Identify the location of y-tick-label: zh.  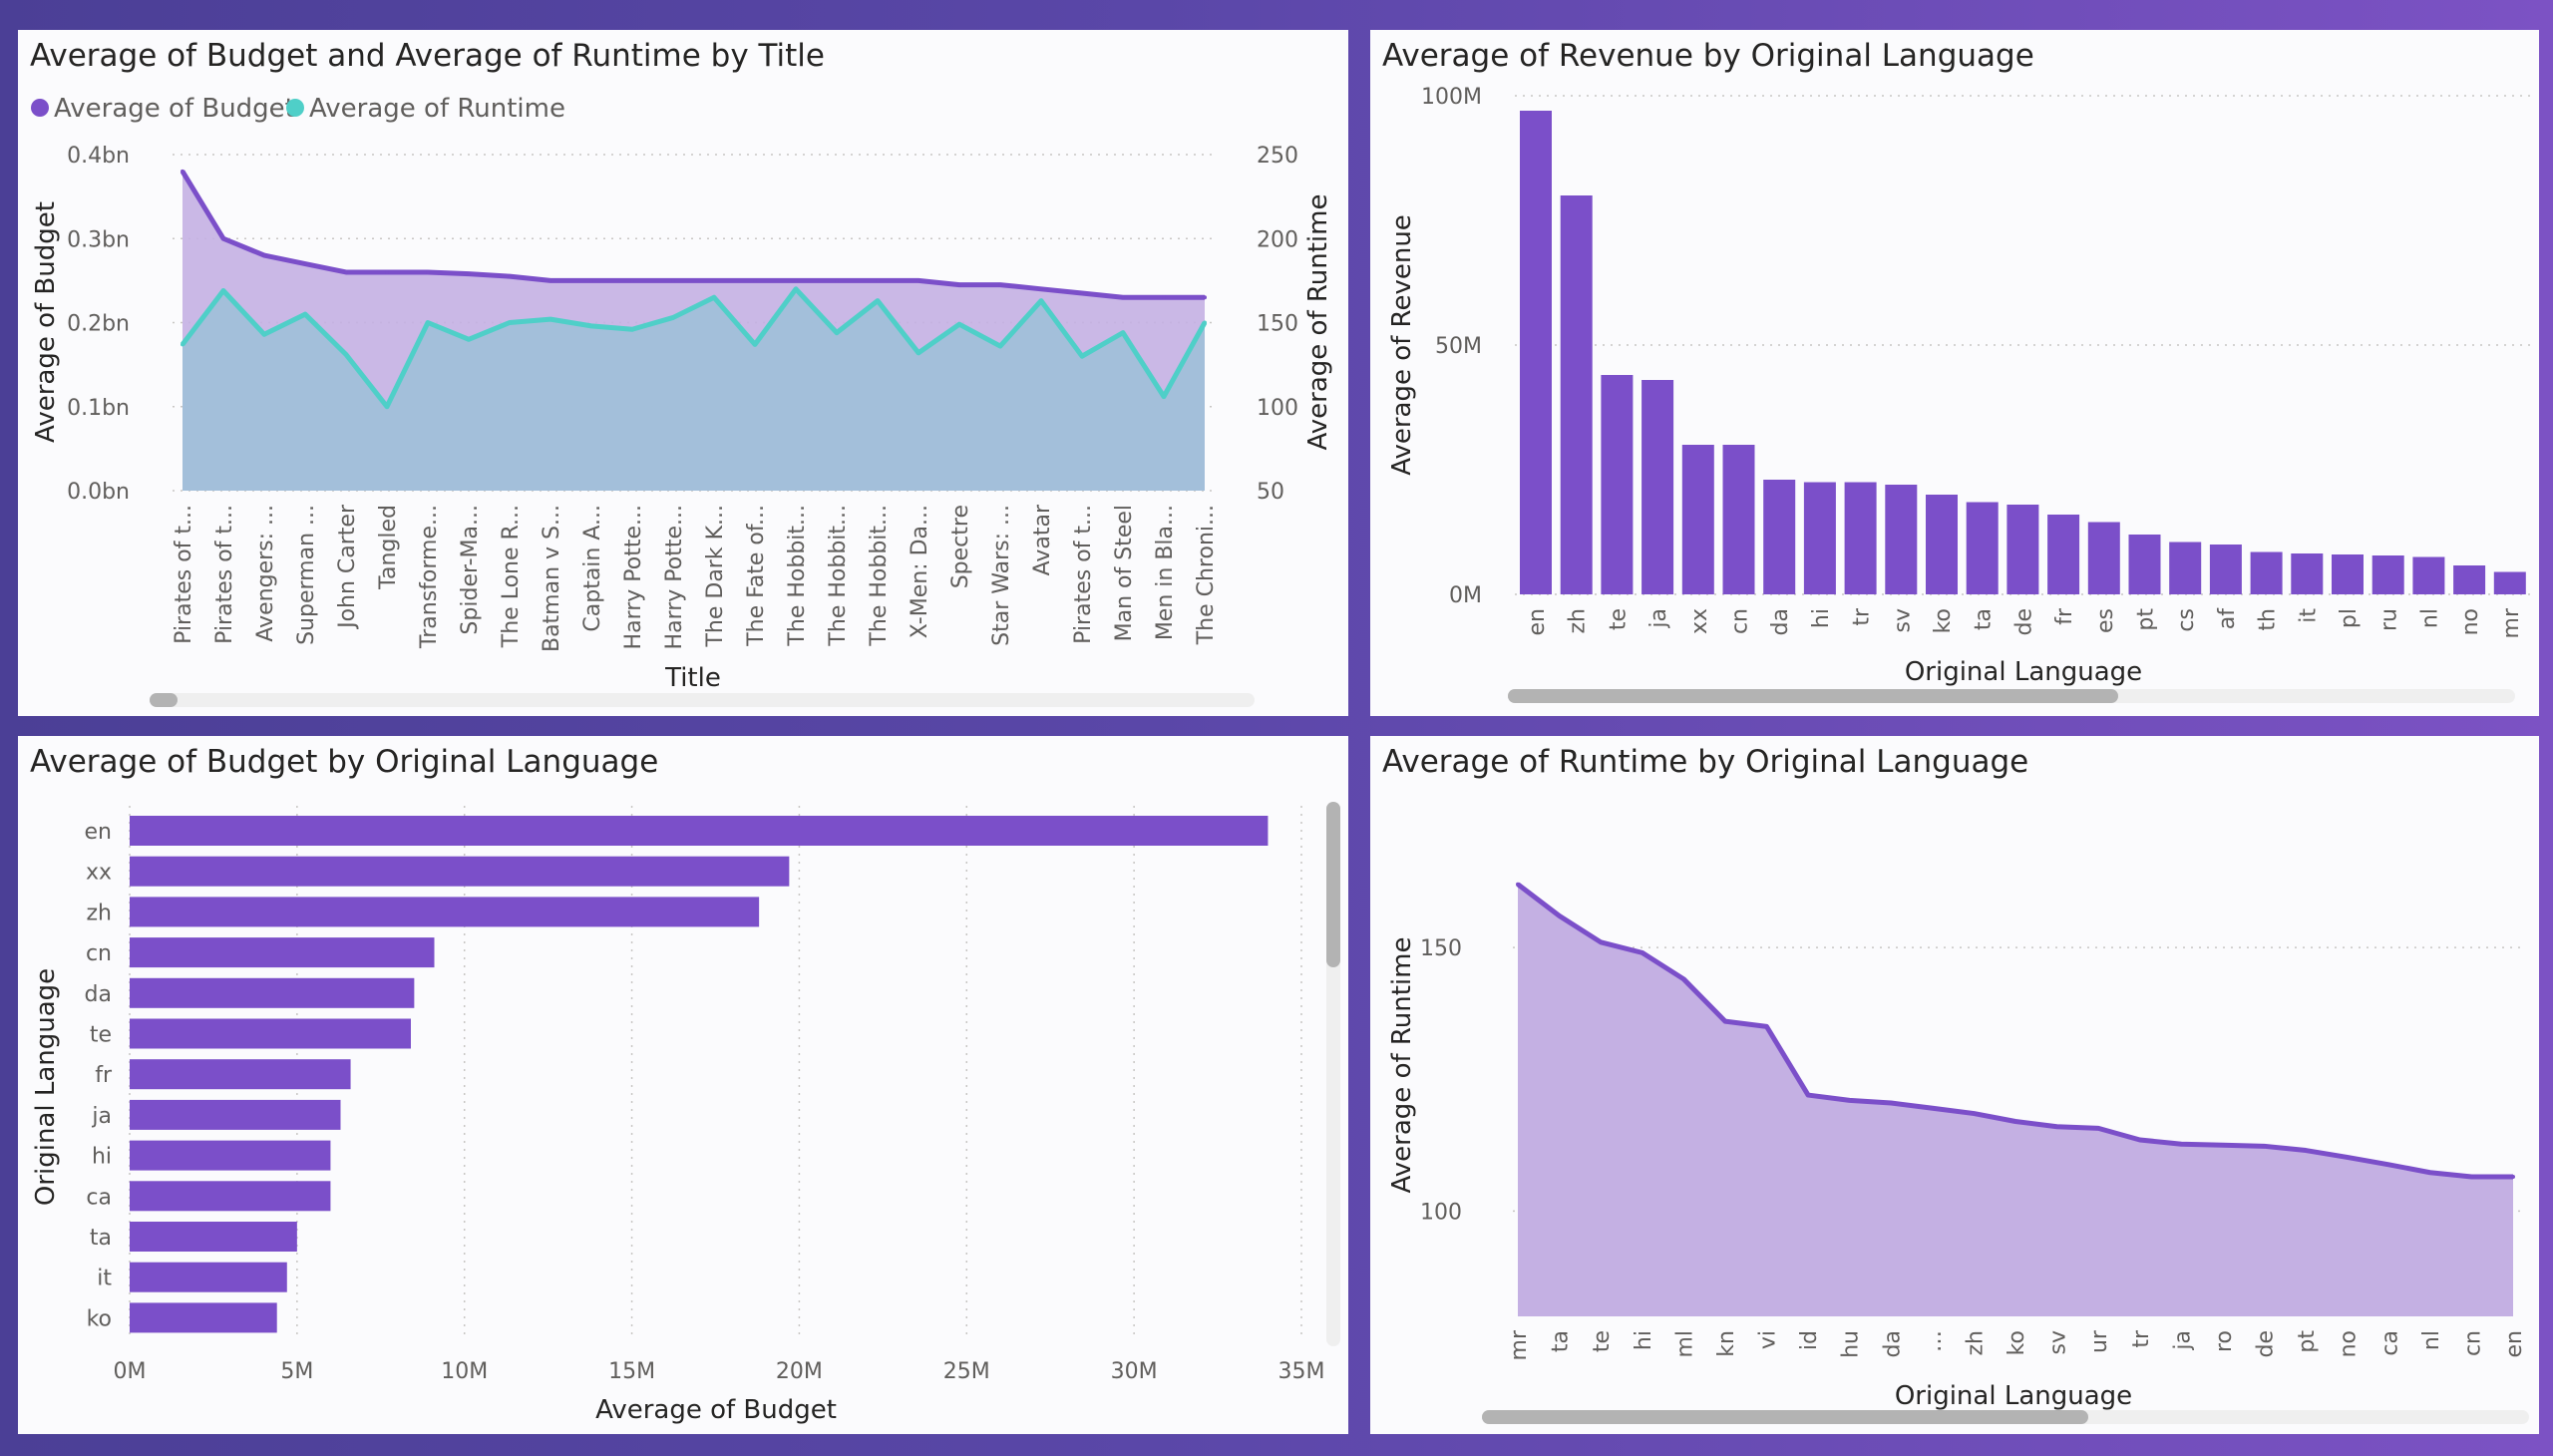
(100, 913).